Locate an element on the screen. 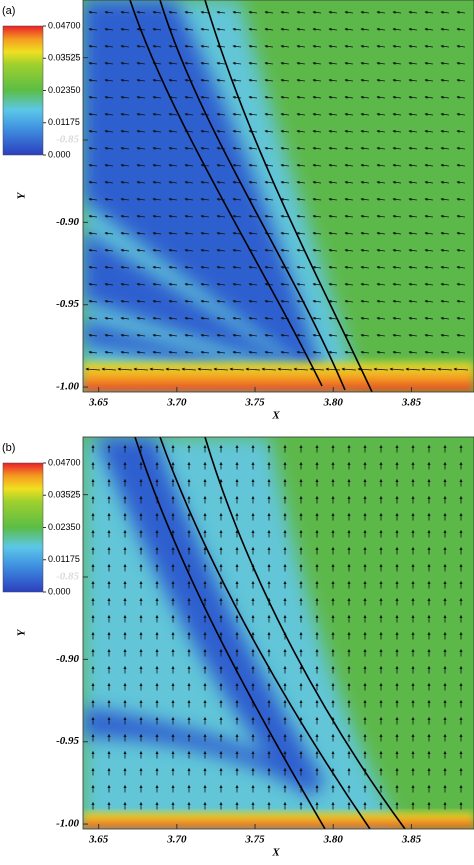 The height and width of the screenshot is (865, 474). field-high is located at coordinates (278, 377).